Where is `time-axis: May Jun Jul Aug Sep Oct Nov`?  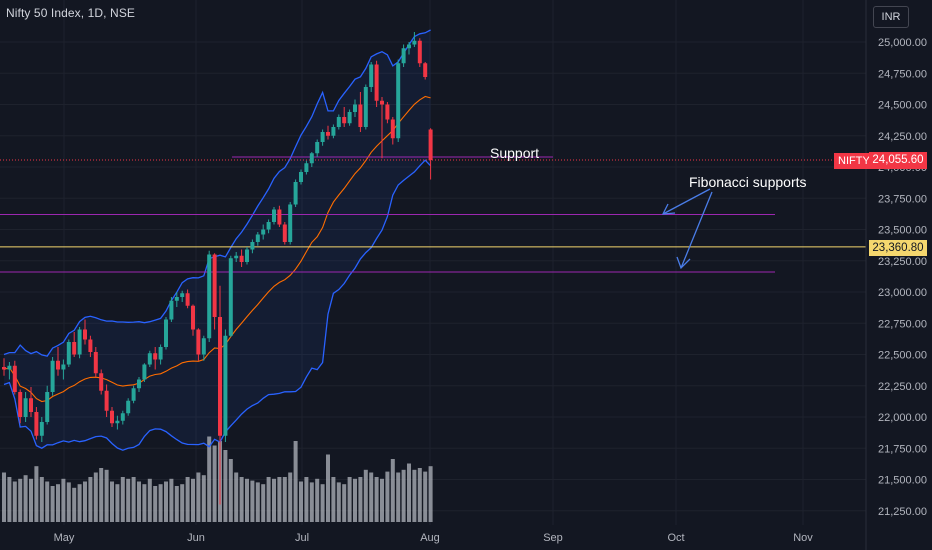 time-axis: May Jun Jul Aug Sep Oct Nov is located at coordinates (434, 538).